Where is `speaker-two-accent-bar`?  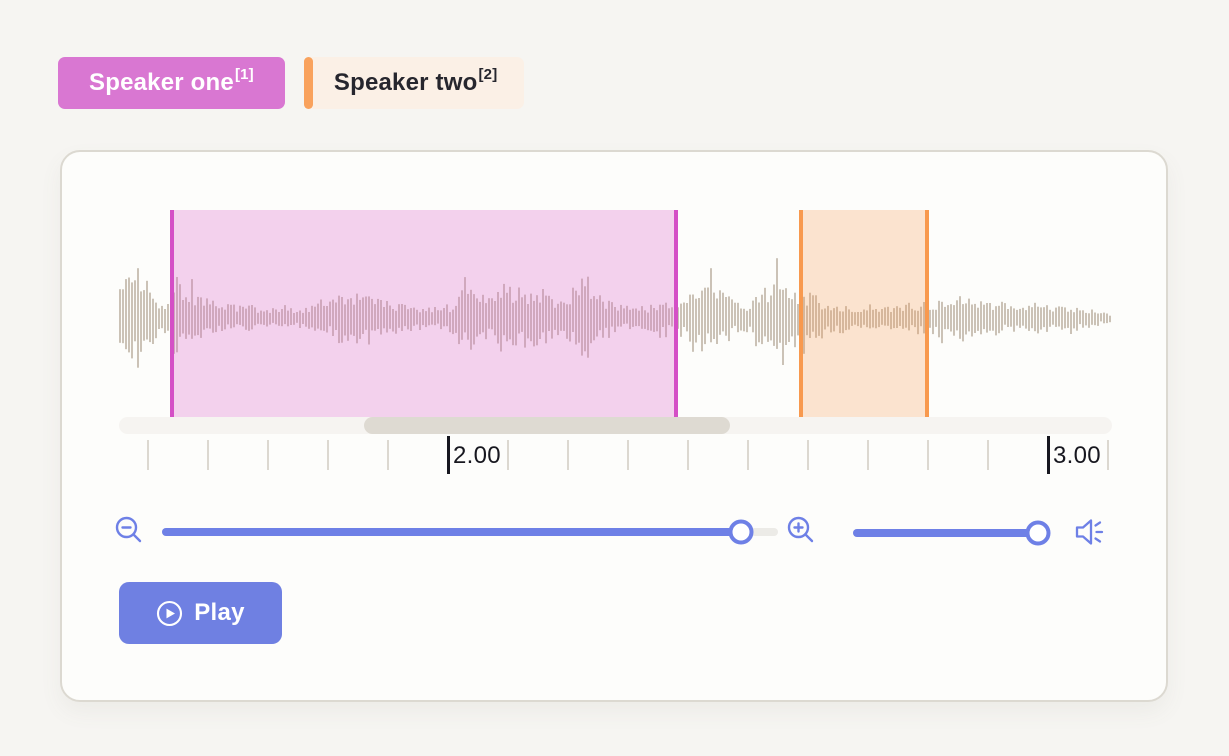
speaker-two-accent-bar is located at coordinates (308, 83).